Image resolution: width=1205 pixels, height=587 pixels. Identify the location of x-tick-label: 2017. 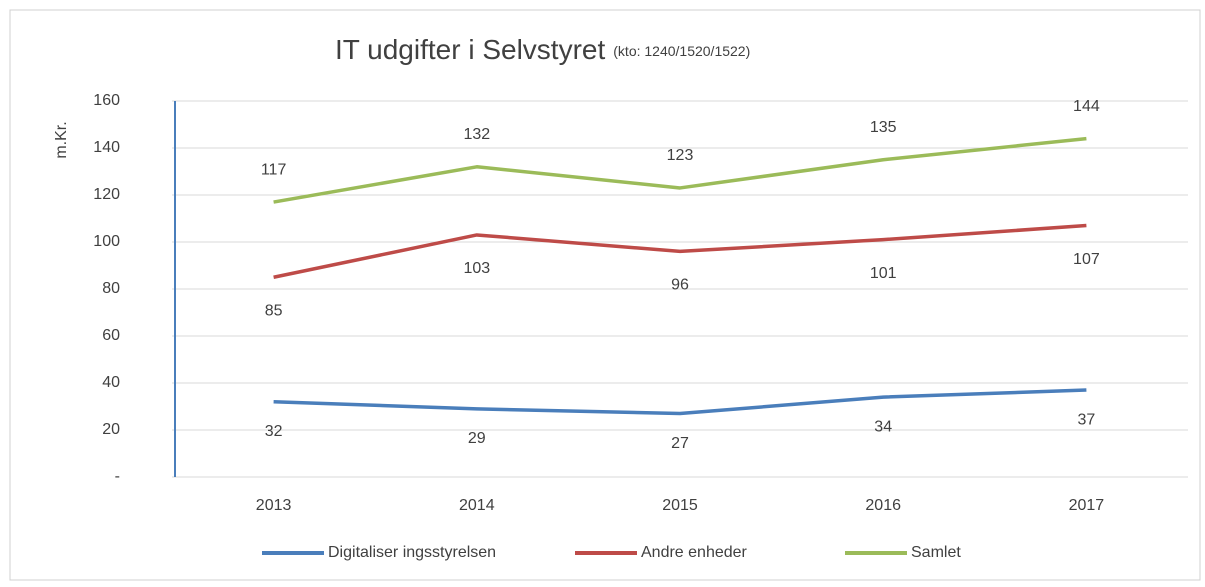
(1087, 505).